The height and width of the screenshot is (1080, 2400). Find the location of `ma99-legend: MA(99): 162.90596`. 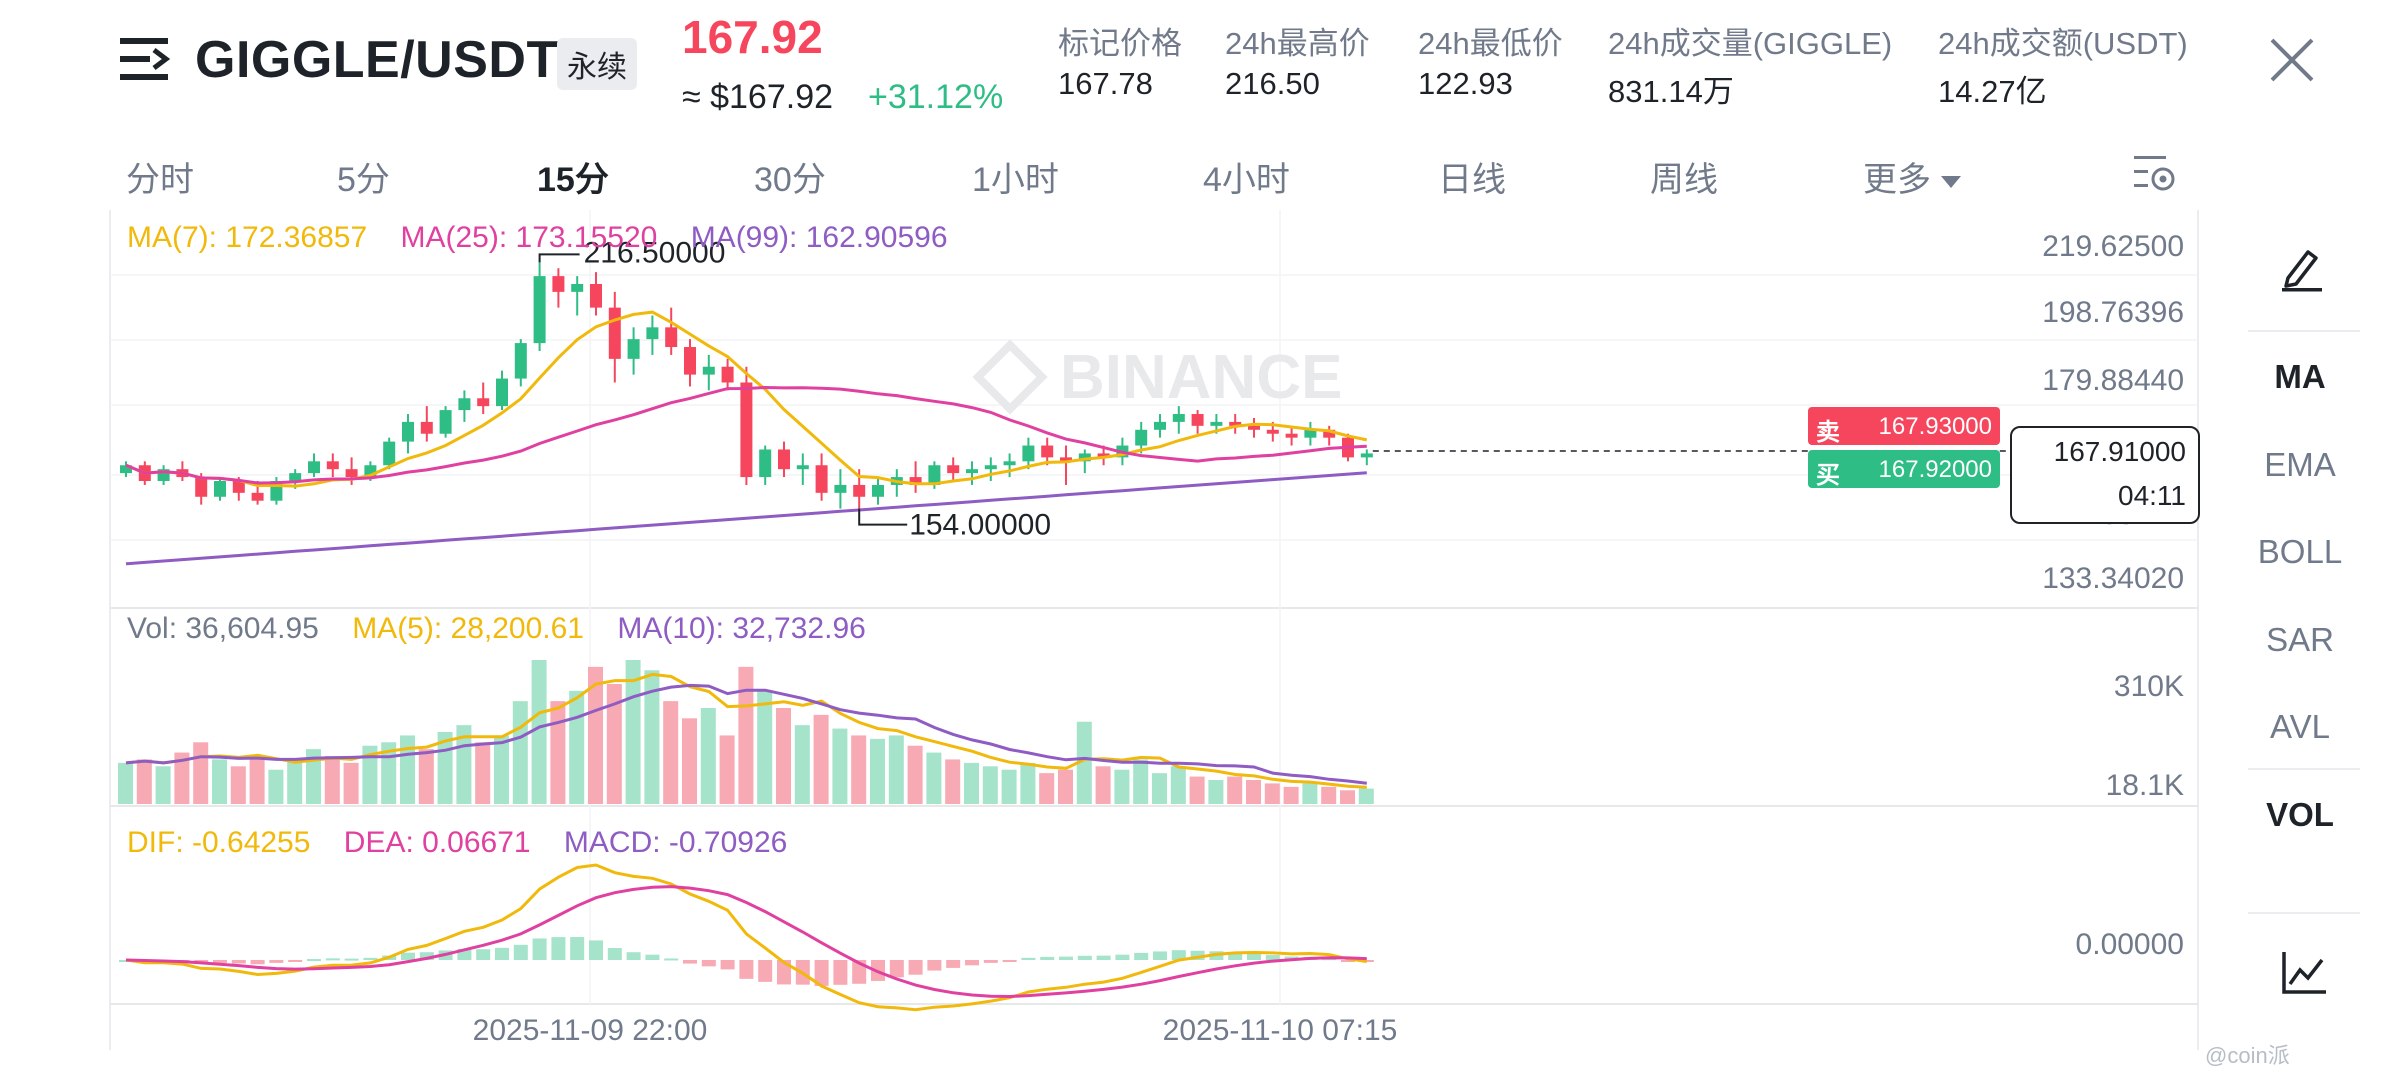

ma99-legend: MA(99): 162.90596 is located at coordinates (819, 237).